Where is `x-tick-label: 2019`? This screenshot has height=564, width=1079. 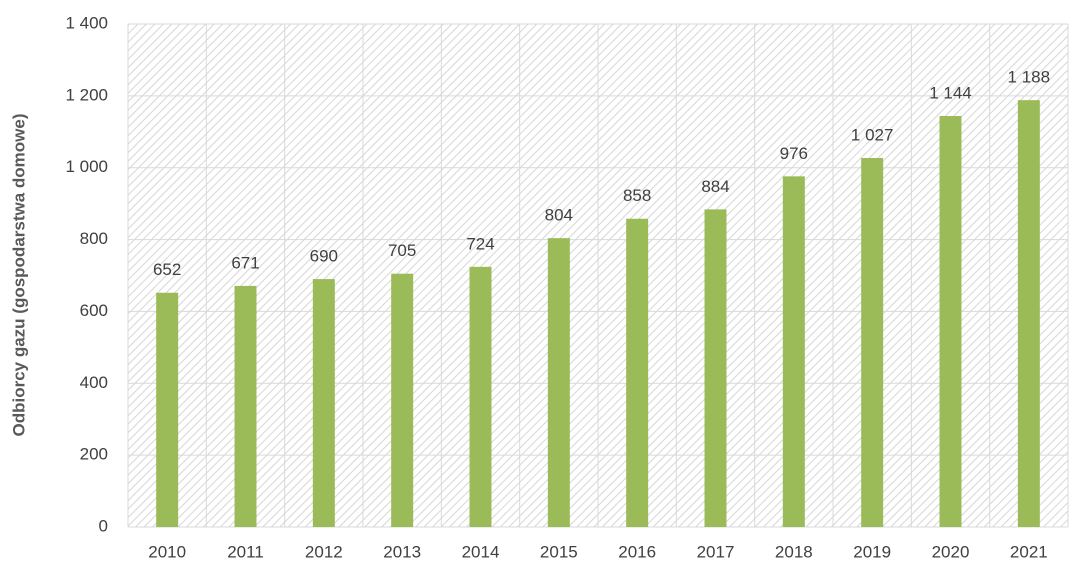
x-tick-label: 2019 is located at coordinates (872, 551).